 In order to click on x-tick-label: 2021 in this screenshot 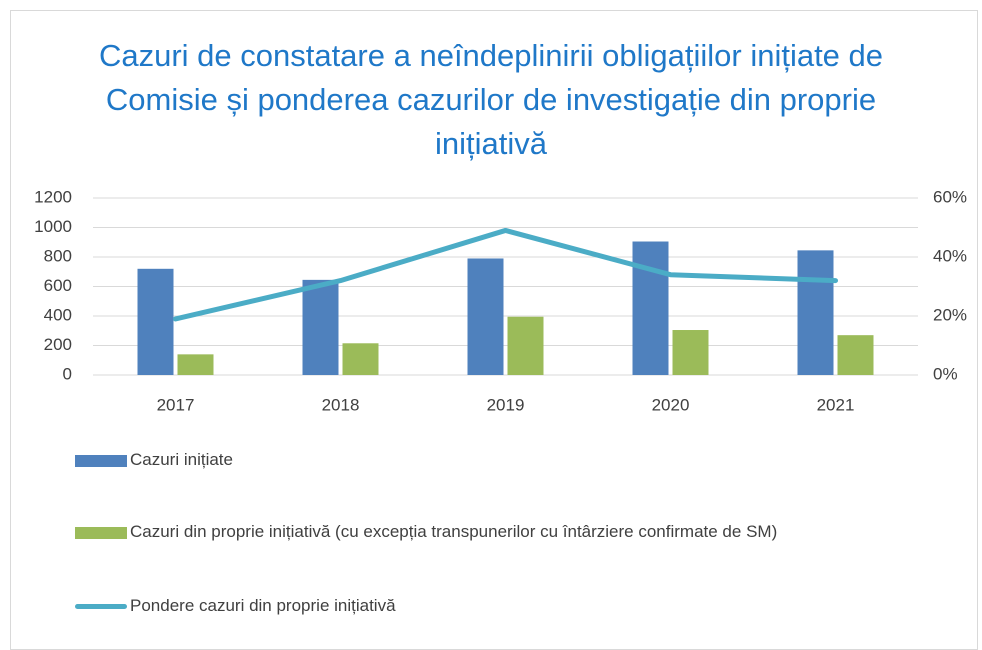, I will do `click(836, 404)`.